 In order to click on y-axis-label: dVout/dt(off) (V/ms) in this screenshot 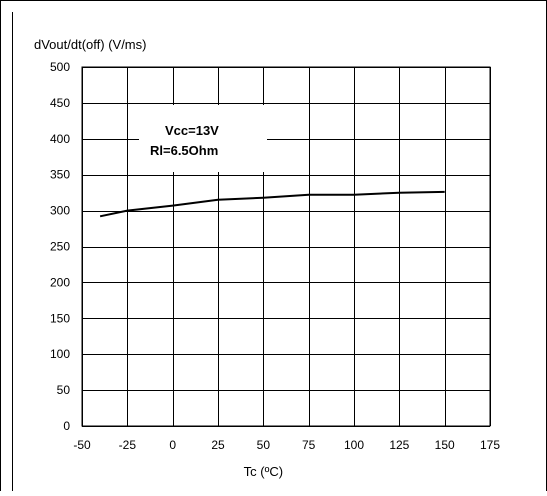, I will do `click(90, 44)`.